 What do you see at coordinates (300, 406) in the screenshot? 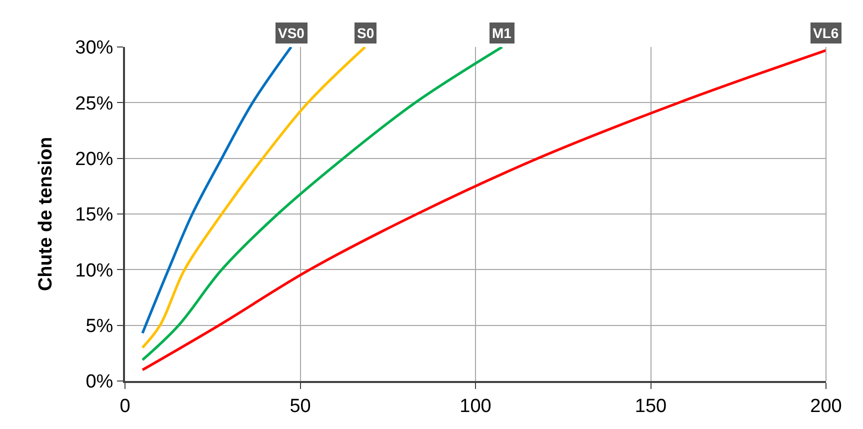
I see `x-tick-label: 50` at bounding box center [300, 406].